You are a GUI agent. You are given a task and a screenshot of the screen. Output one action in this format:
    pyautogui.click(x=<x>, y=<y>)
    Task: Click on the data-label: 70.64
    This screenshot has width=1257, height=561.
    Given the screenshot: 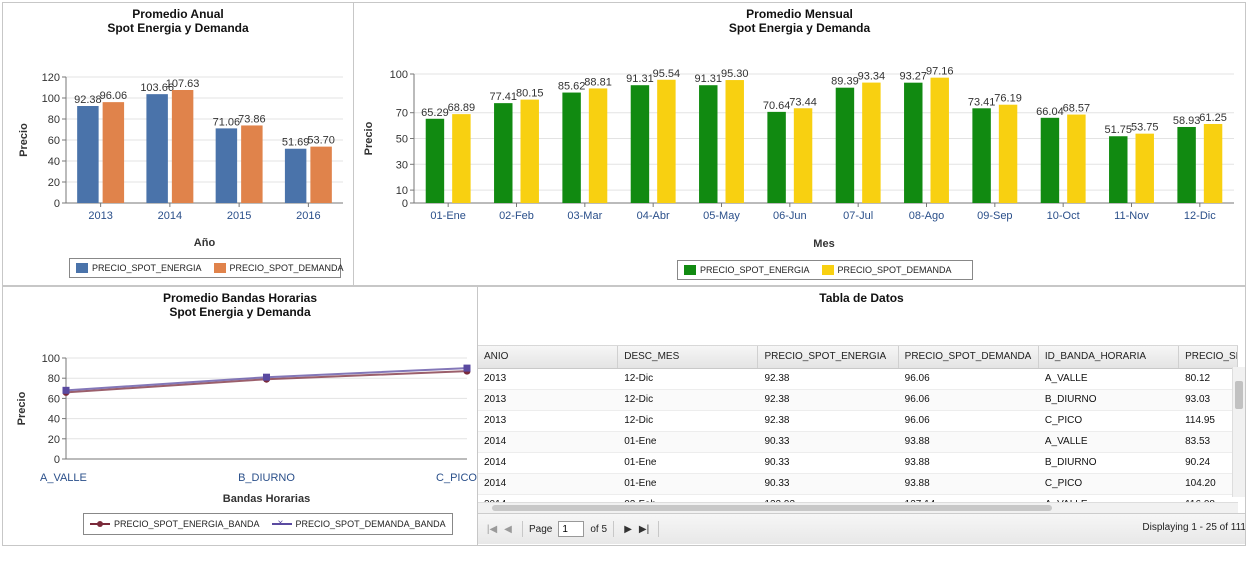 What is the action you would take?
    pyautogui.click(x=777, y=106)
    